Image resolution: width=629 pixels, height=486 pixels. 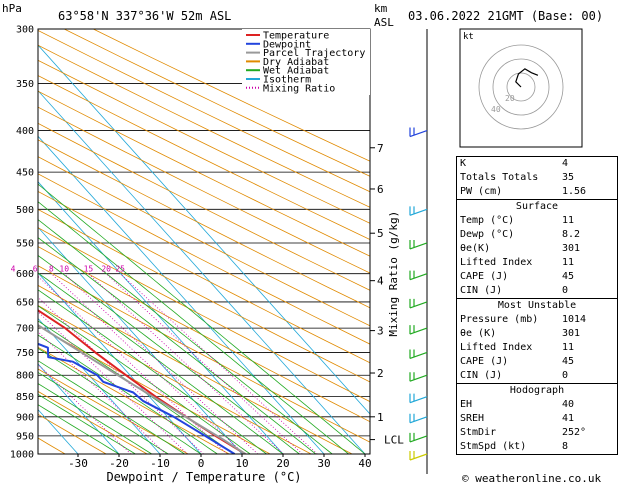 I want to click on index-row: StmDir 252°, so click(x=537, y=433).